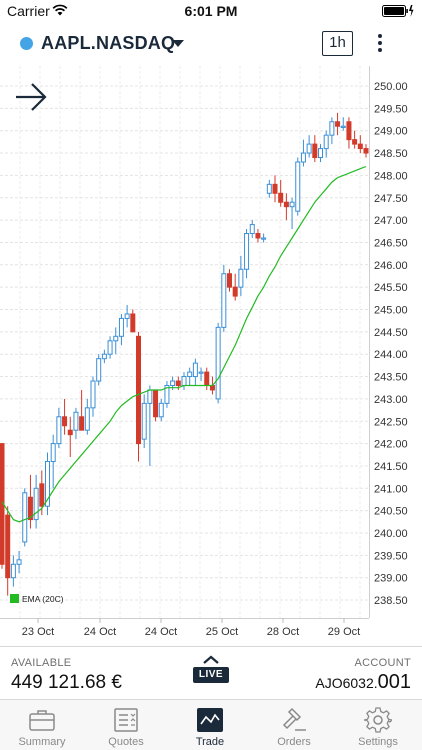  What do you see at coordinates (210, 742) in the screenshot?
I see `tab-label: Trade` at bounding box center [210, 742].